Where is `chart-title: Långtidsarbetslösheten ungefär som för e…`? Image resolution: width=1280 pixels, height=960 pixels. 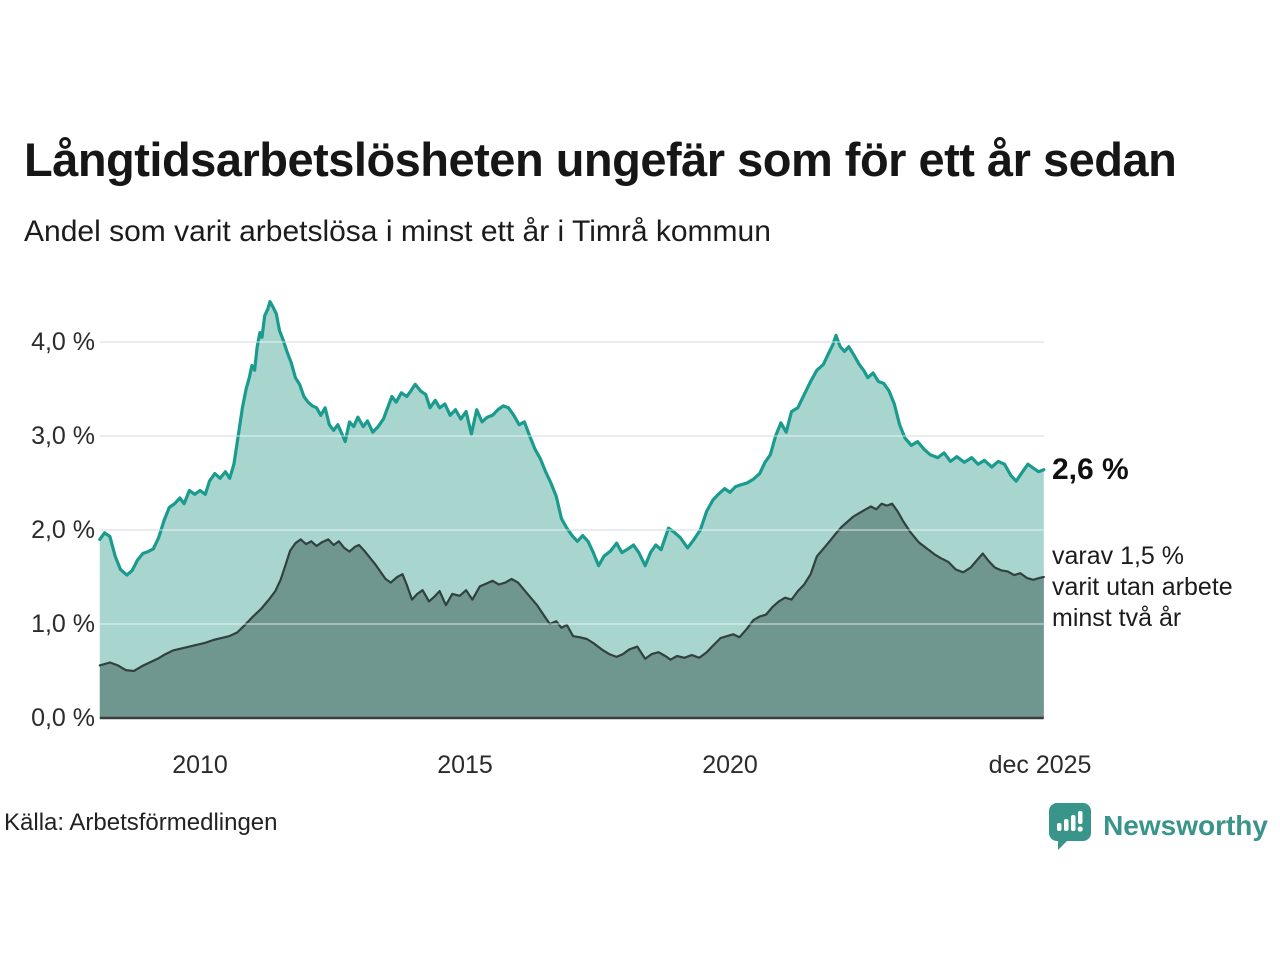 chart-title: Långtidsarbetslösheten ungefär som för e… is located at coordinates (600, 159).